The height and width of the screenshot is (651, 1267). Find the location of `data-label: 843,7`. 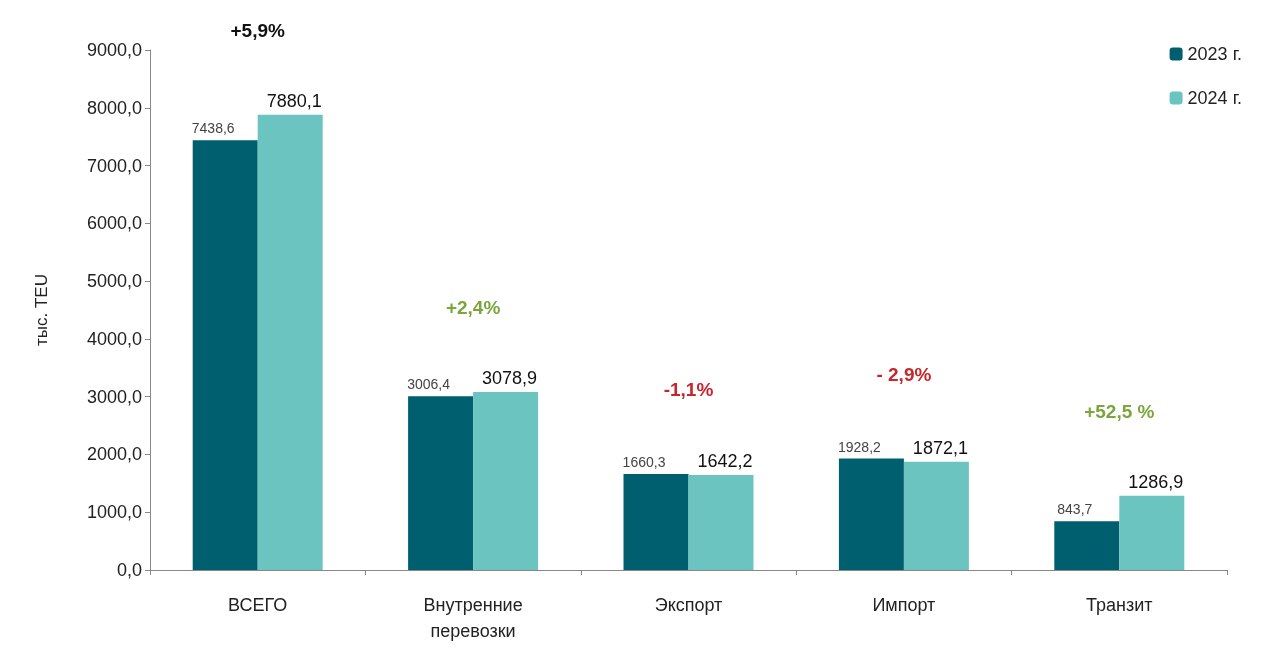

data-label: 843,7 is located at coordinates (1075, 509).